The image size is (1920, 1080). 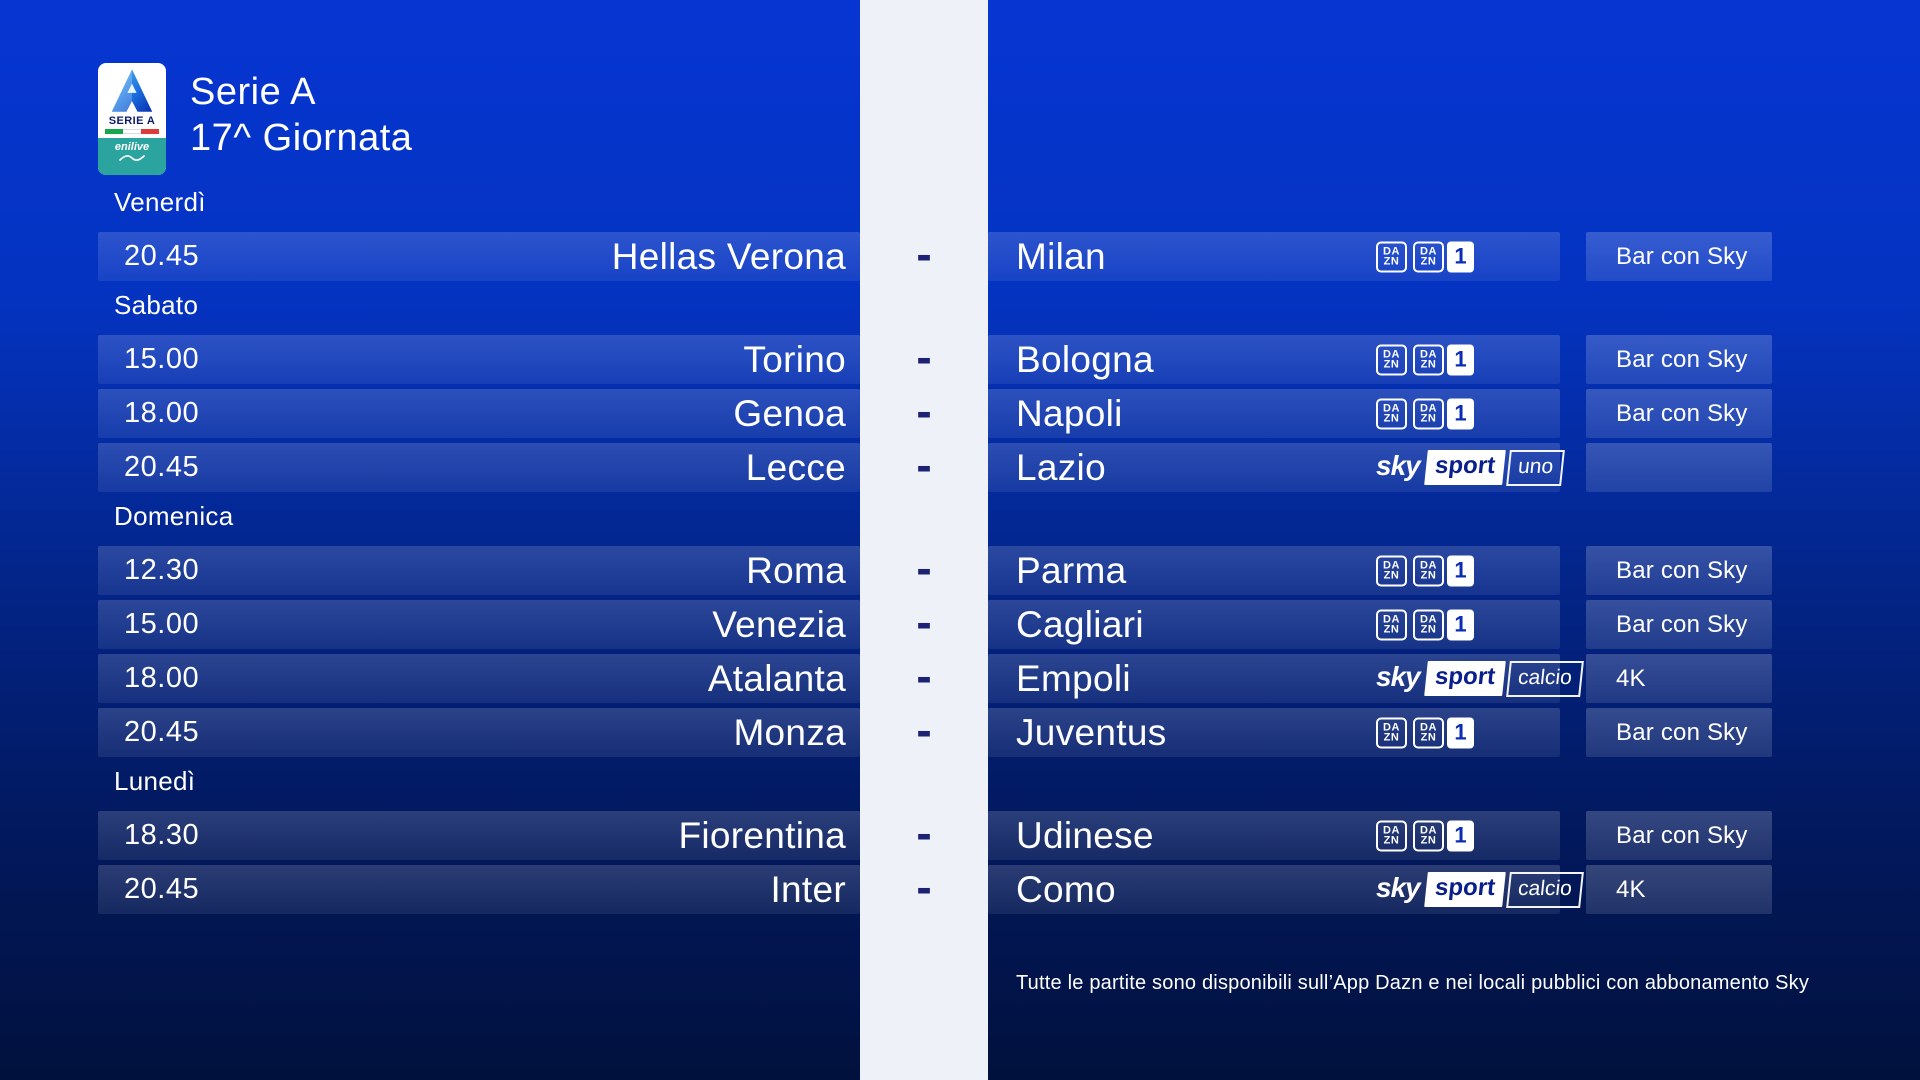 I want to click on enilive-wordmark: enilive, so click(x=132, y=147).